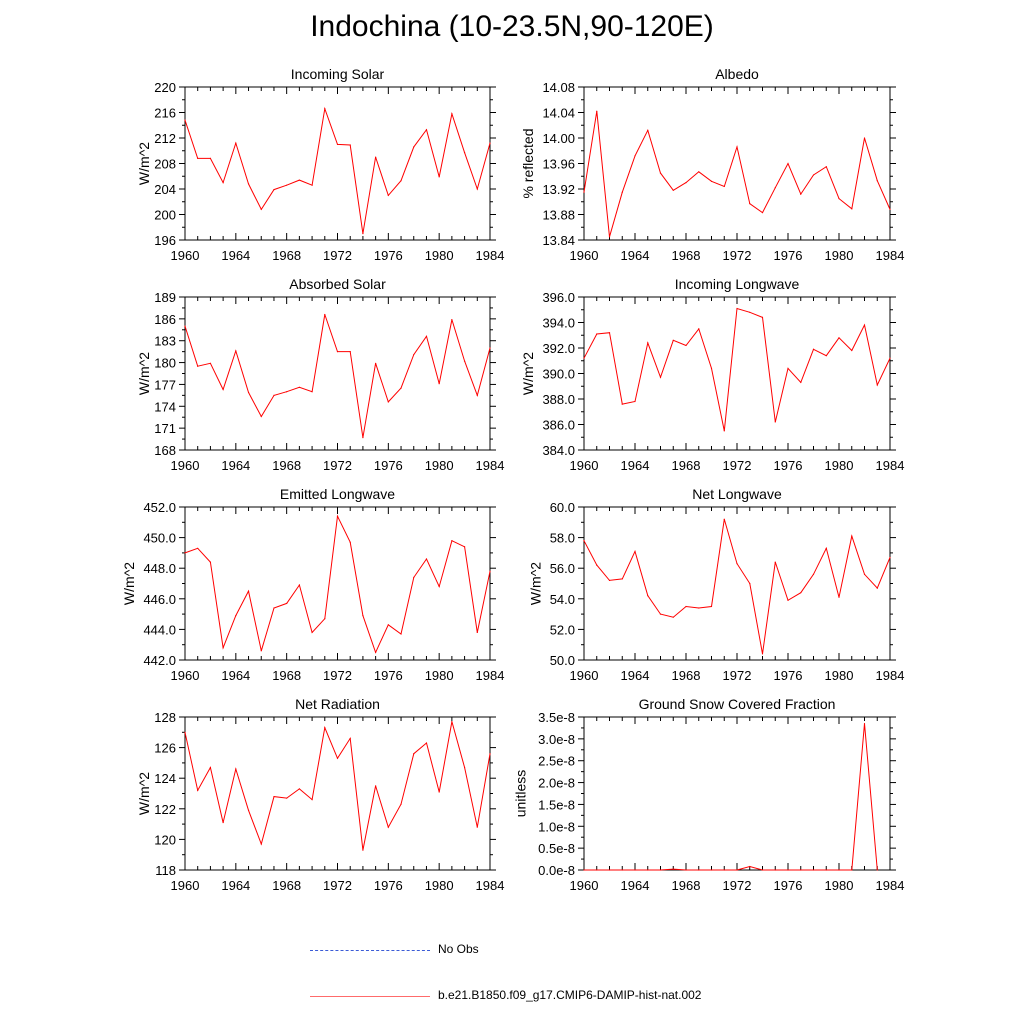 The width and height of the screenshot is (1024, 1024). What do you see at coordinates (512, 26) in the screenshot?
I see `figure-title: Indochina (10-23.5N,90-120E)` at bounding box center [512, 26].